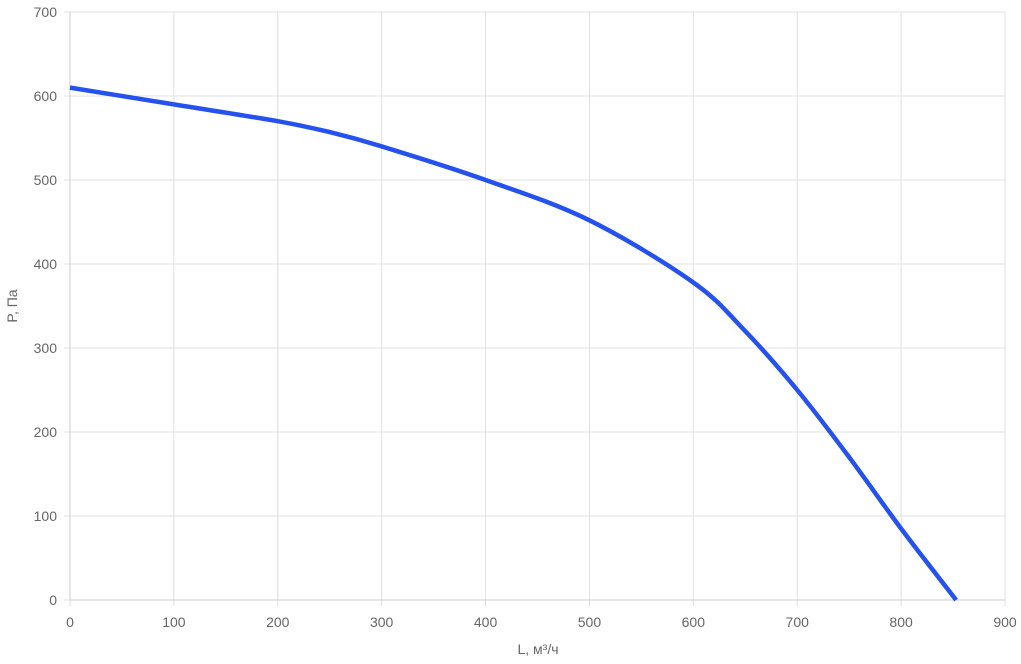 The image size is (1021, 664). What do you see at coordinates (46, 306) in the screenshot?
I see `y-axis-ticks: 0 100 200 300 400 500 600 700` at bounding box center [46, 306].